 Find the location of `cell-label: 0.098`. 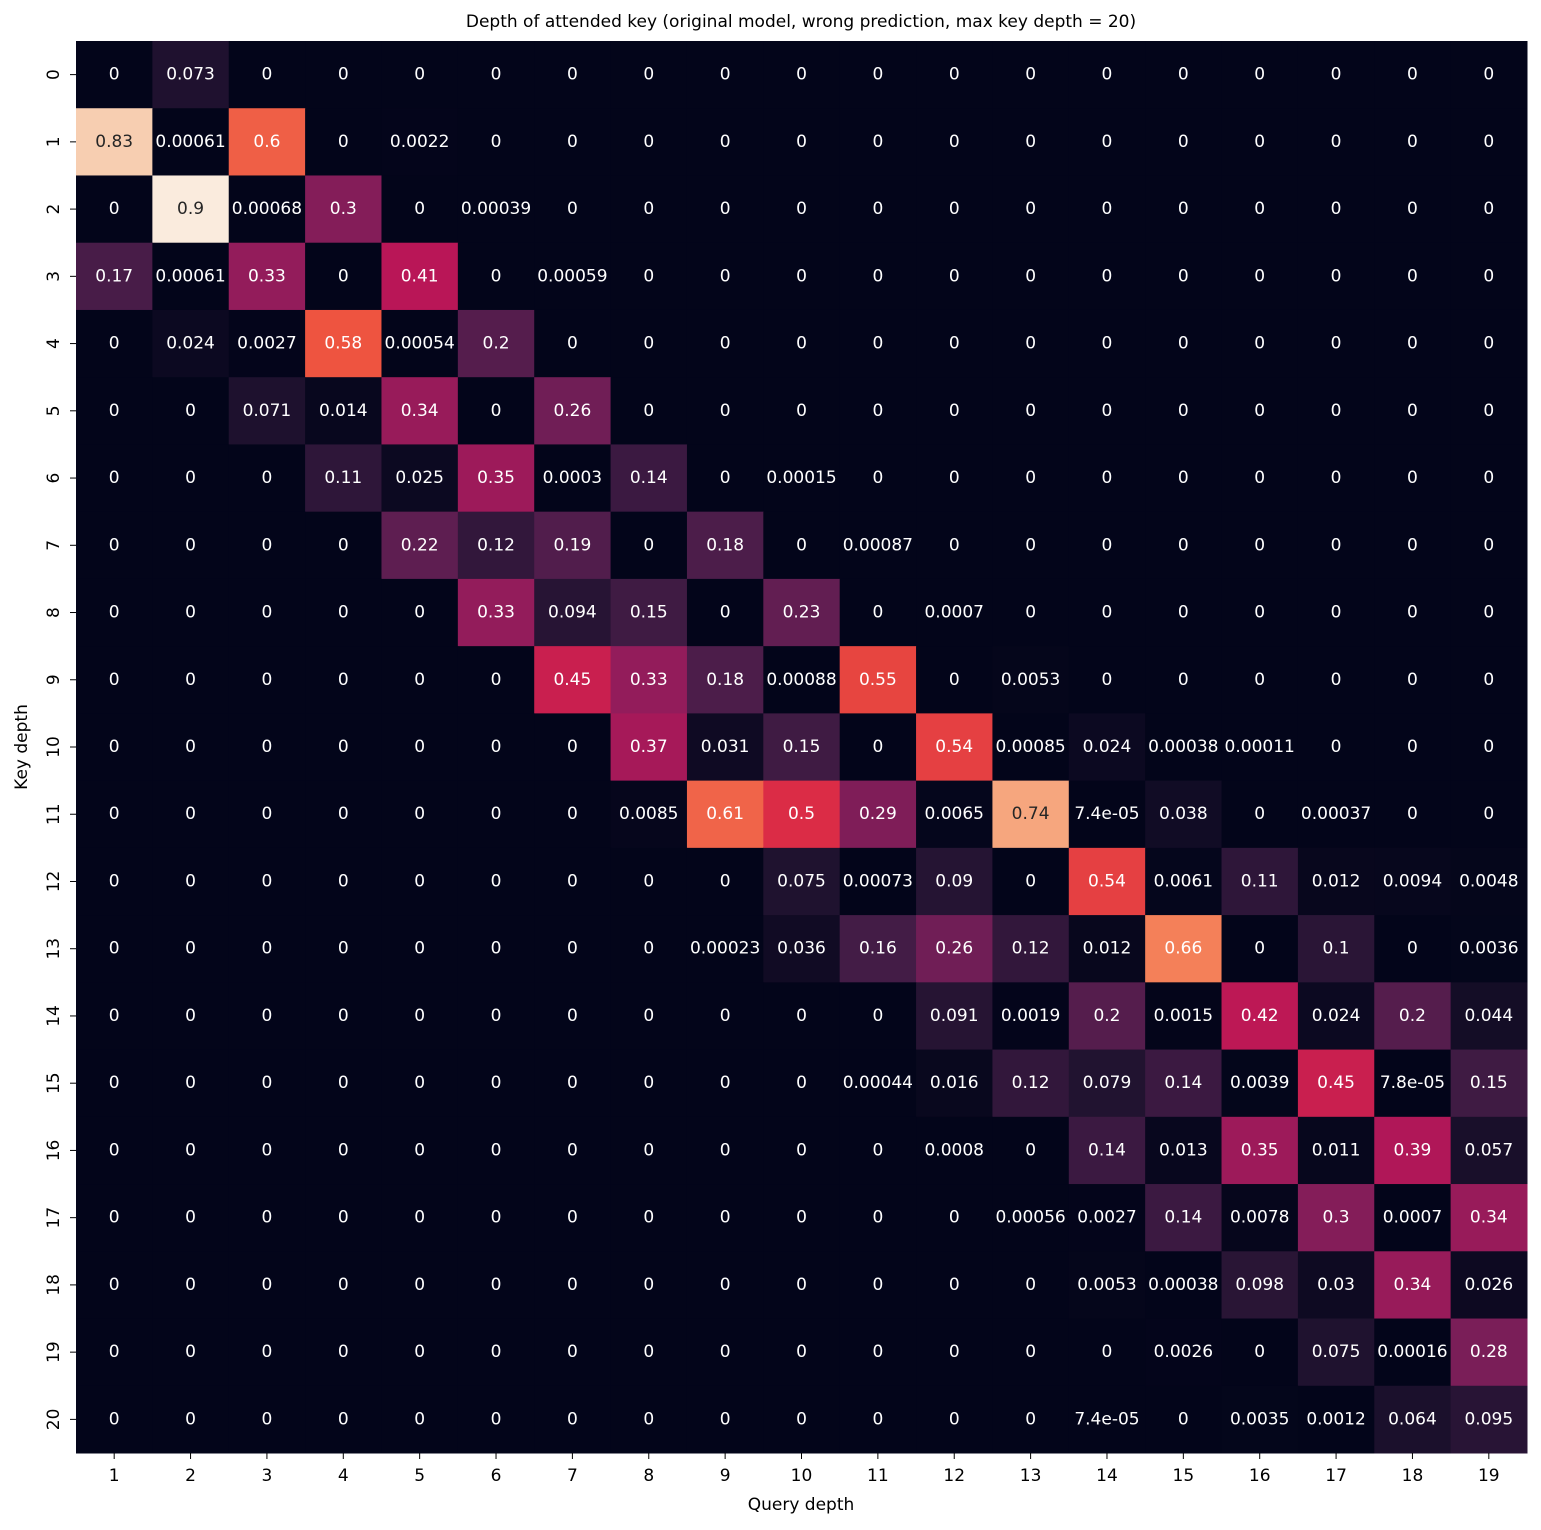

cell-label: 0.098 is located at coordinates (1259, 1285).